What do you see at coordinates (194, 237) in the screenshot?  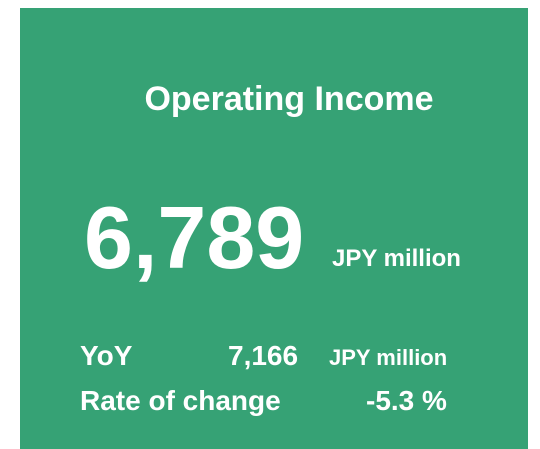 I see `main-value: 6,789` at bounding box center [194, 237].